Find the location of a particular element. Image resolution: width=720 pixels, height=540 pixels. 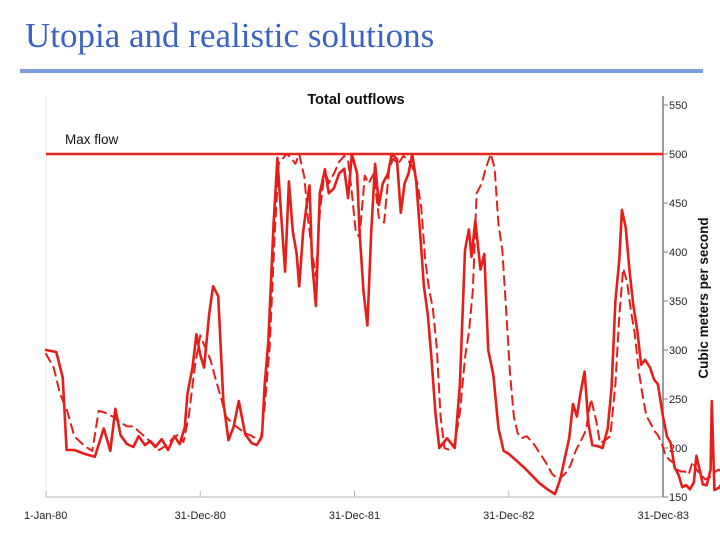

chart-title: Total outflows is located at coordinates (355, 100).